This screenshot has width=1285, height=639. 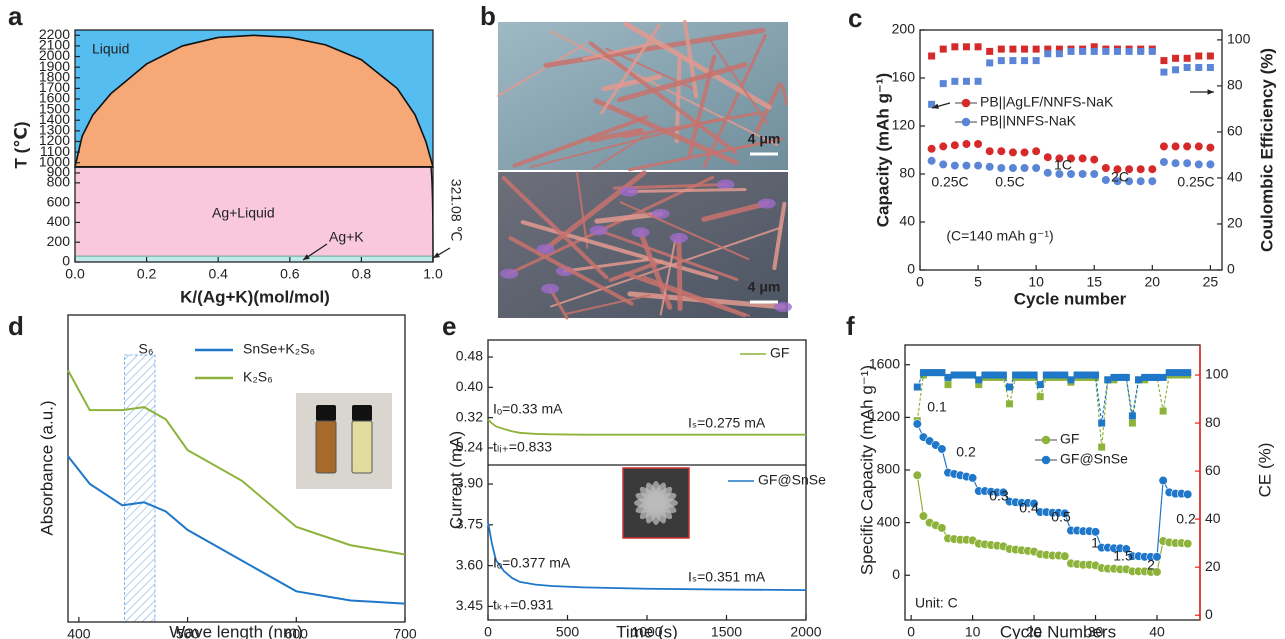 What do you see at coordinates (920, 282) in the screenshot?
I see `x-tick-label: 0` at bounding box center [920, 282].